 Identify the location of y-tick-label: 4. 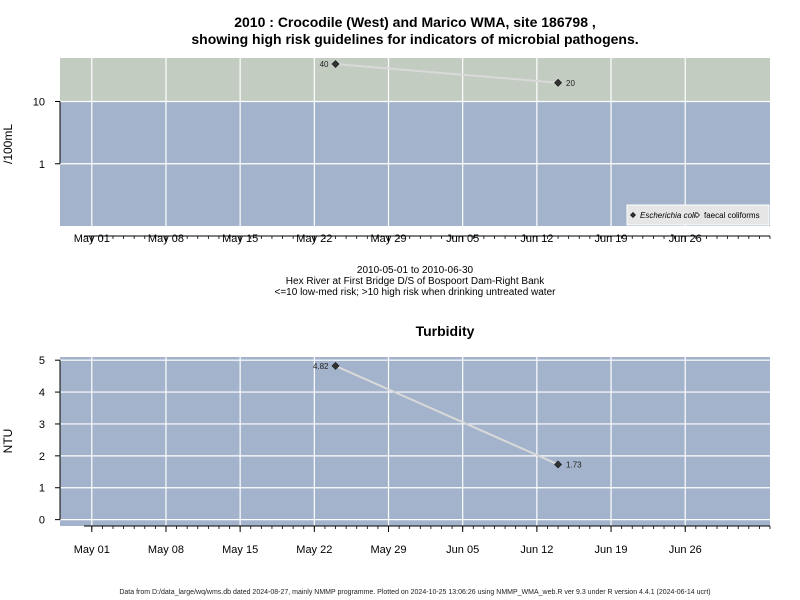
(42, 393).